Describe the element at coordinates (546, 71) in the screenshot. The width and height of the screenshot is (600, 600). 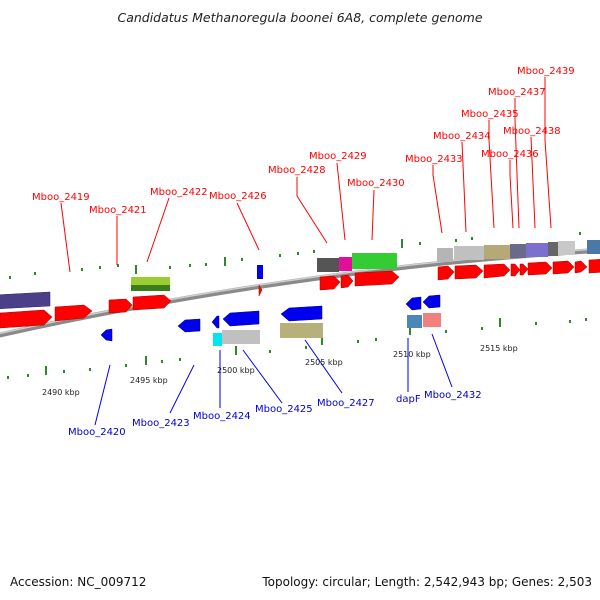
I see `gene-label-top: Mboo_2439` at that location.